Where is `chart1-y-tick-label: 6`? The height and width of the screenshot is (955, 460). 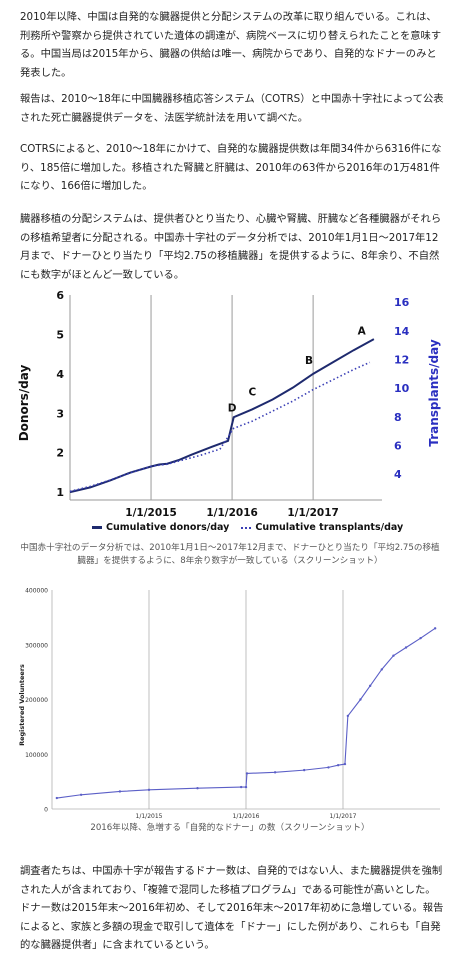 chart1-y-tick-label: 6 is located at coordinates (60, 295).